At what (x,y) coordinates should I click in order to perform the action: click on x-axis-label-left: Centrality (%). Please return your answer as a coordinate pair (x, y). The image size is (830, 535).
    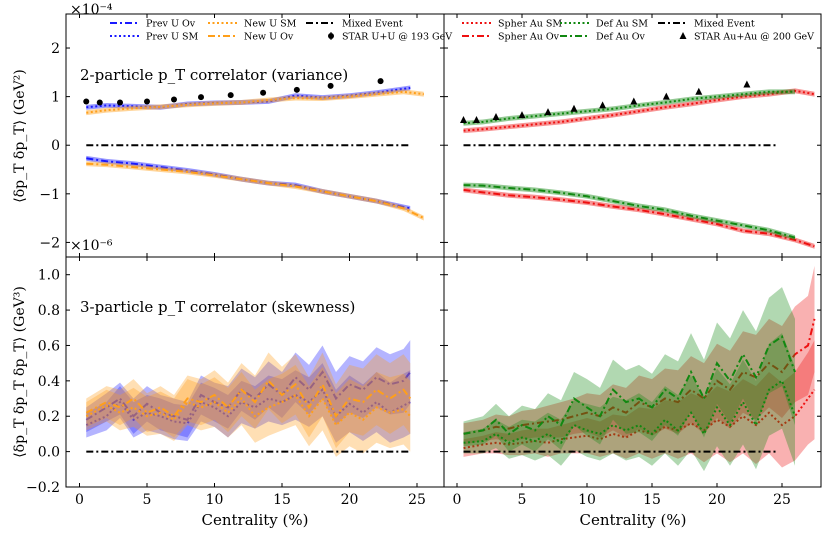
    Looking at the image, I should click on (255, 520).